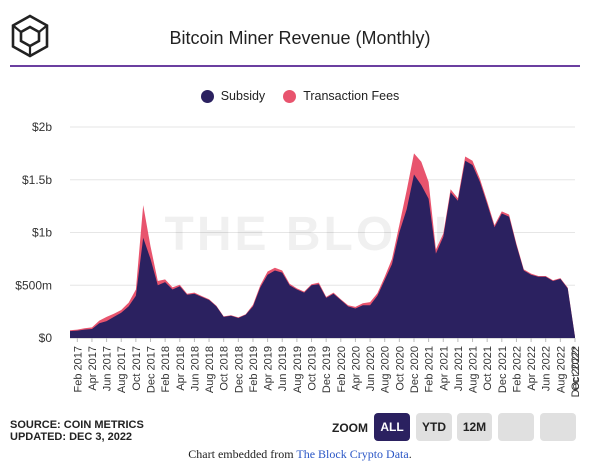 Image resolution: width=600 pixels, height=466 pixels. I want to click on x-tick-label: Jun 2018, so click(195, 368).